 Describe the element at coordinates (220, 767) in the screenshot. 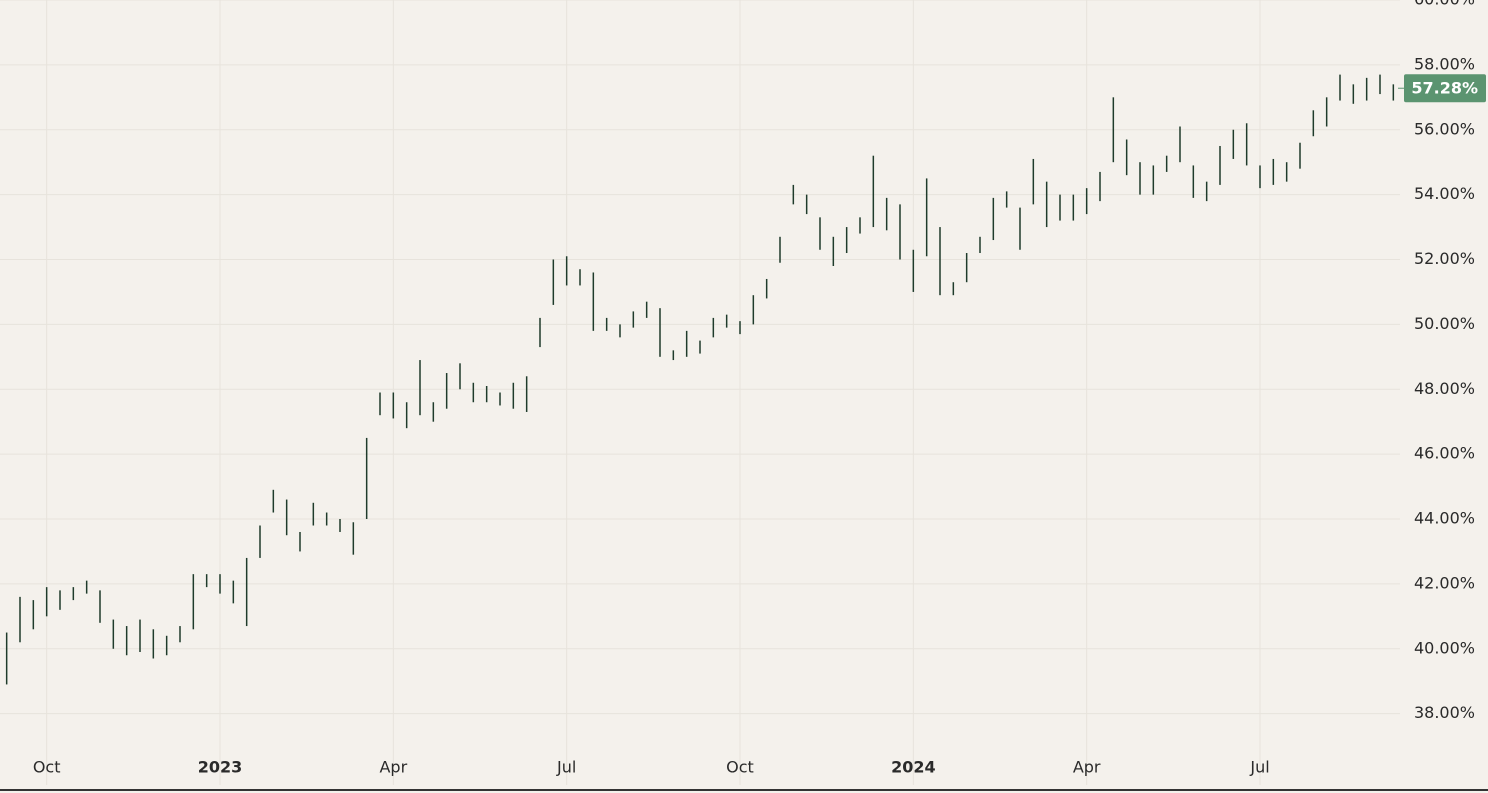

I see `x-tick-label: 2023` at that location.